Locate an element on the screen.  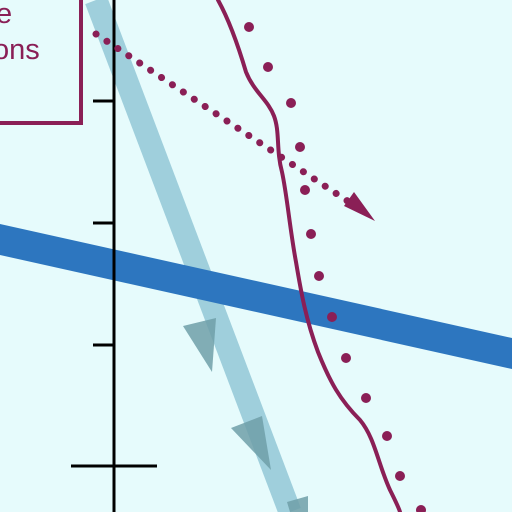
legend-frame is located at coordinates (41, 62).